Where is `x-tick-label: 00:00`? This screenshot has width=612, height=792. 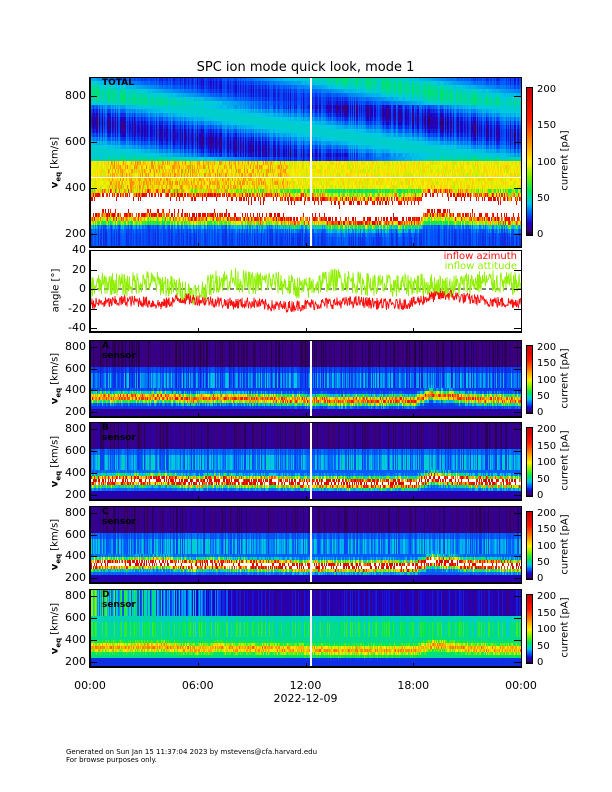
x-tick-label: 00:00 is located at coordinates (521, 685).